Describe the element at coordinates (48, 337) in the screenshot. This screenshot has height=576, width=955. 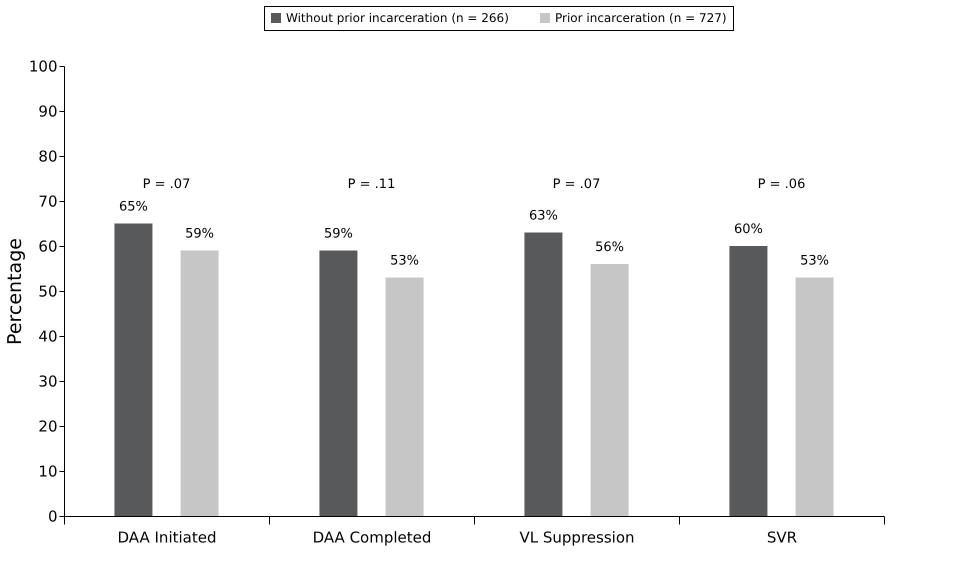
I see `y-tick-label: 40` at that location.